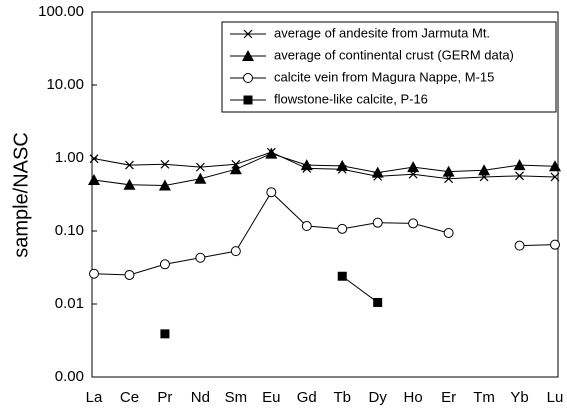  Describe the element at coordinates (307, 397) in the screenshot. I see `x-tick-label: Gd` at that location.